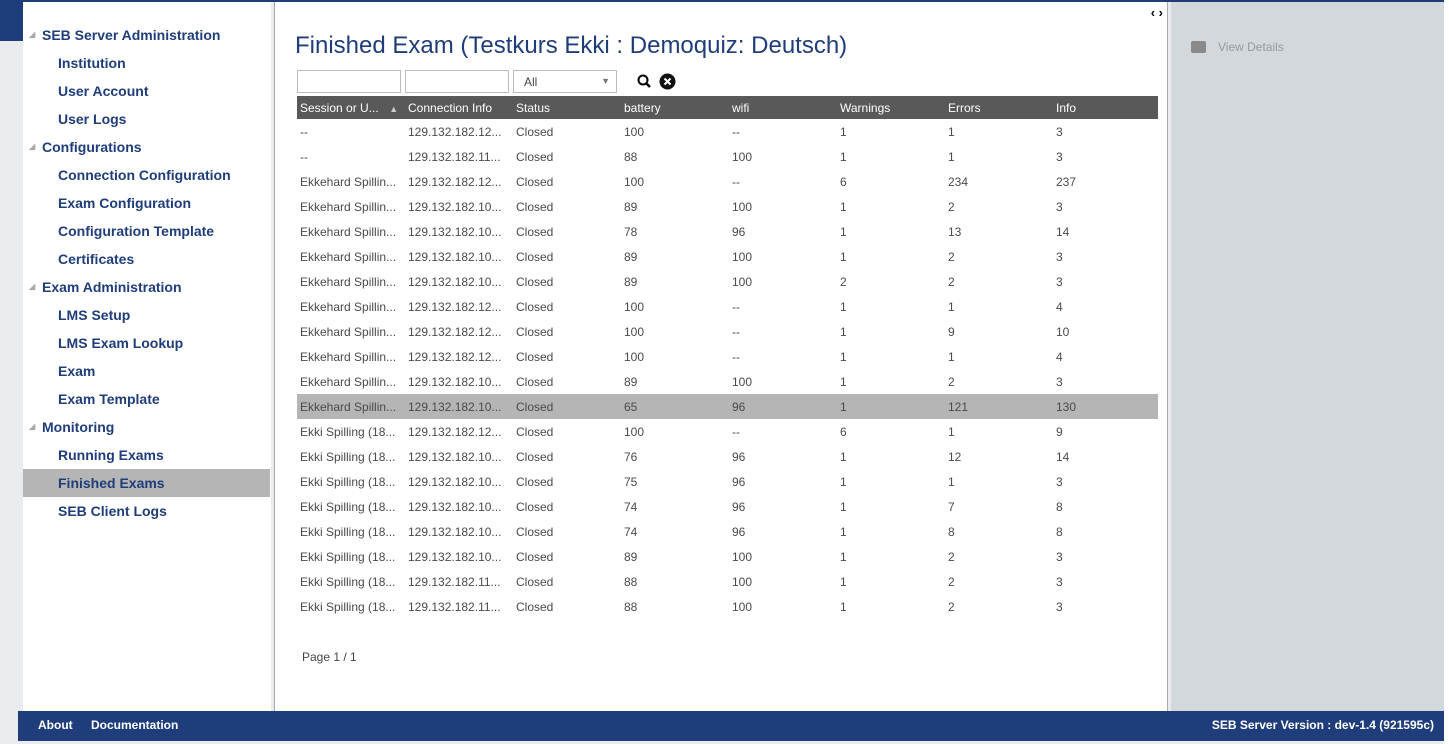 Image resolution: width=1449 pixels, height=744 pixels. Describe the element at coordinates (146, 483) in the screenshot. I see `sidebar-item: Finished Exams` at that location.